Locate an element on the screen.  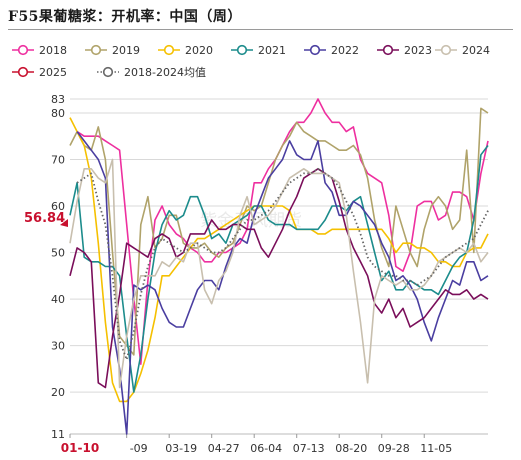
watermark-mark: 紫金天风期货 is located at coordinates (251, 221).